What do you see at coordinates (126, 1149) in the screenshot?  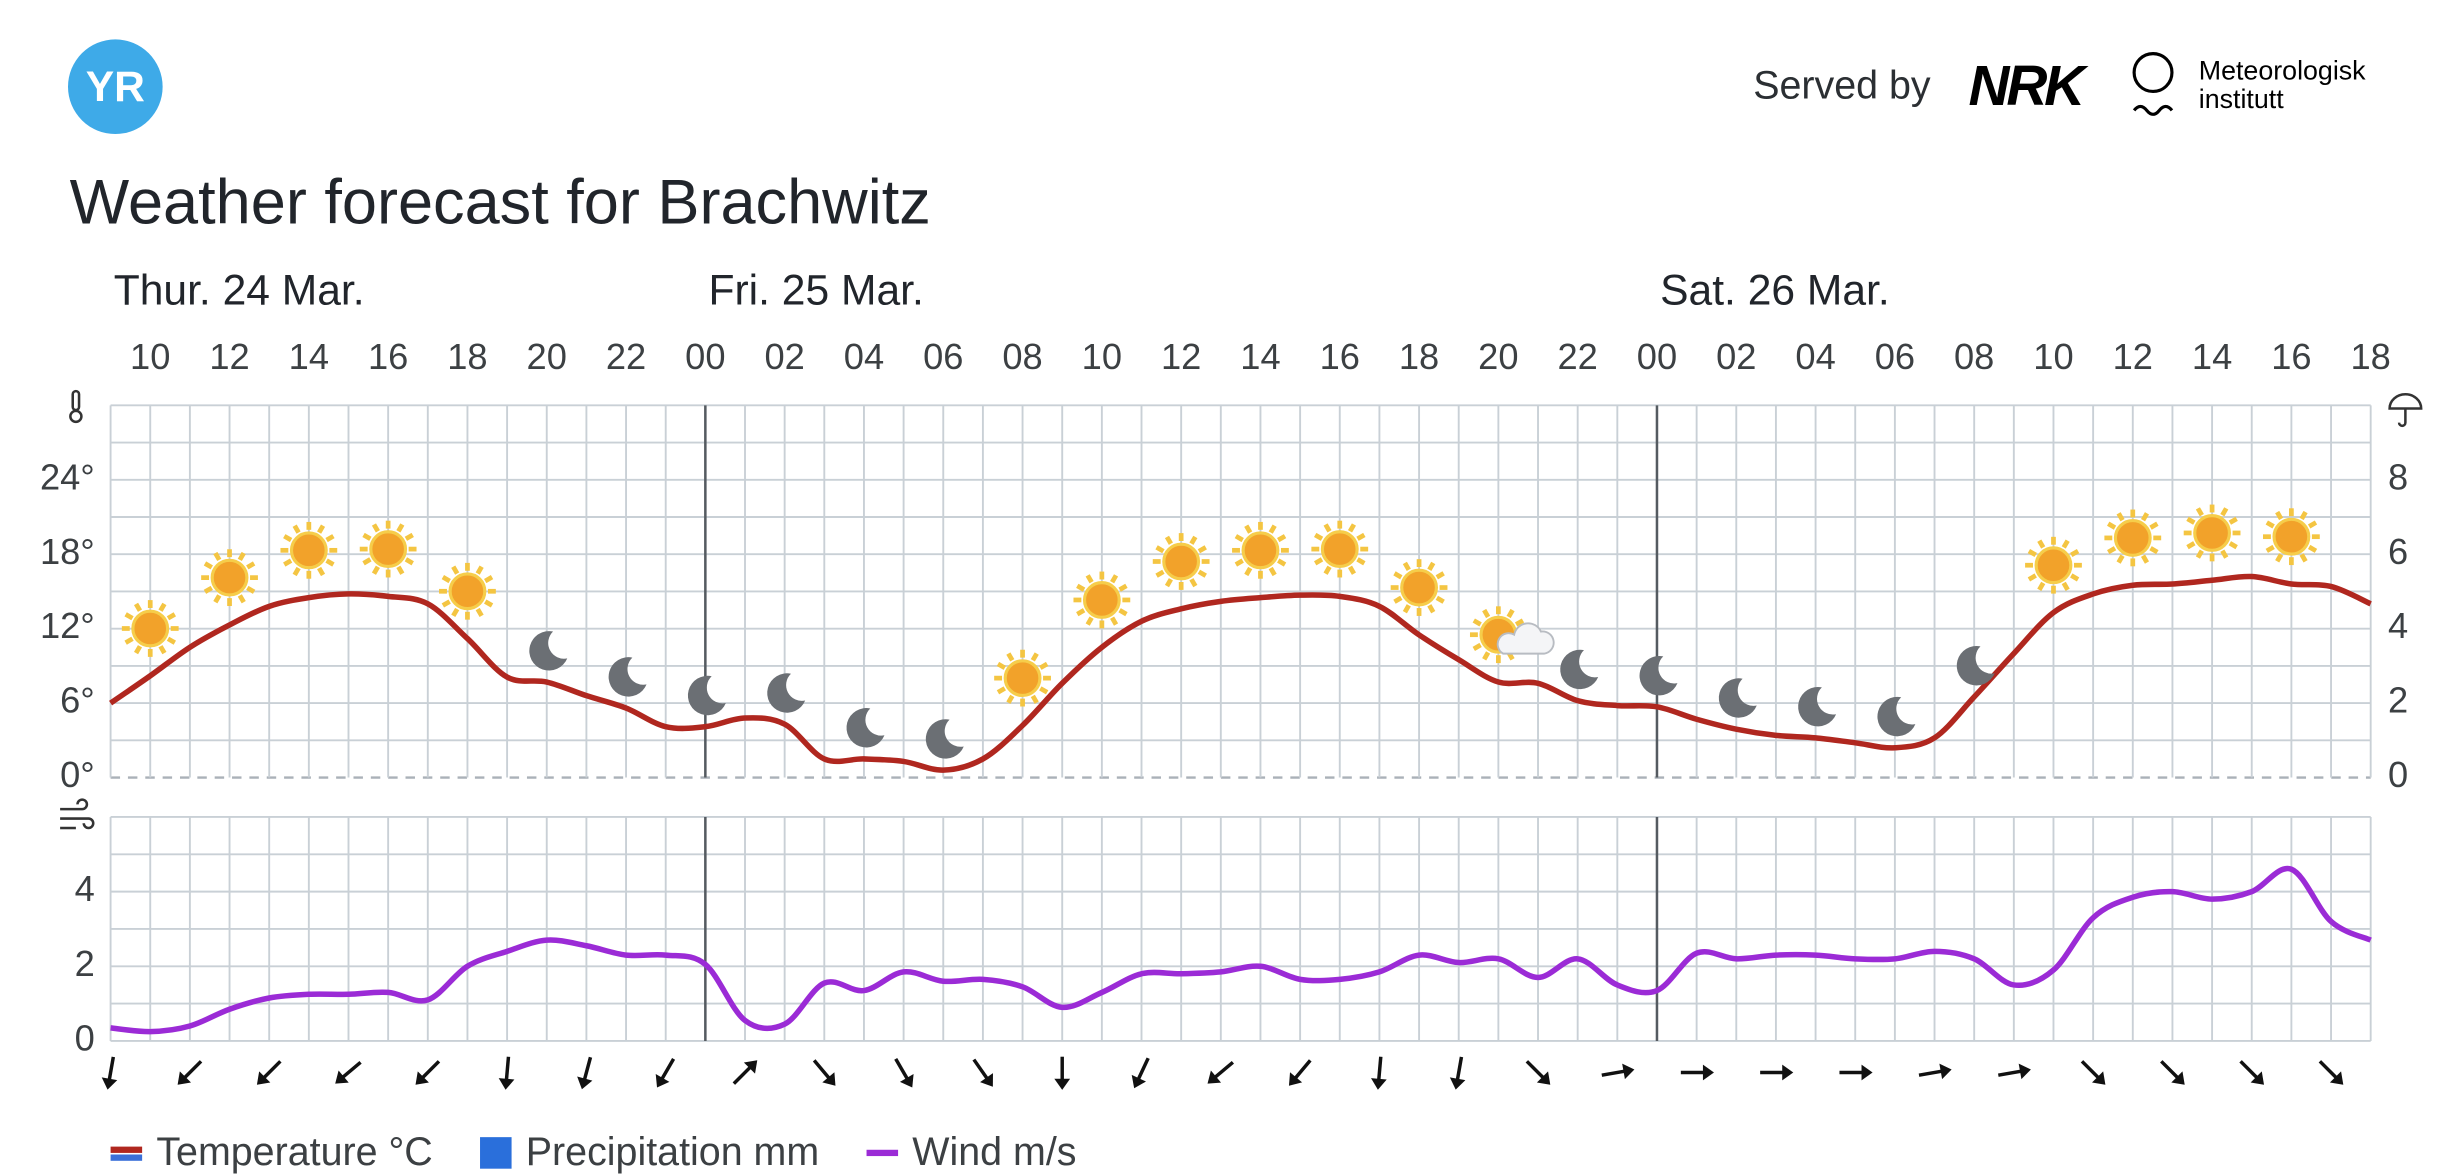 I see `legend-swatch` at bounding box center [126, 1149].